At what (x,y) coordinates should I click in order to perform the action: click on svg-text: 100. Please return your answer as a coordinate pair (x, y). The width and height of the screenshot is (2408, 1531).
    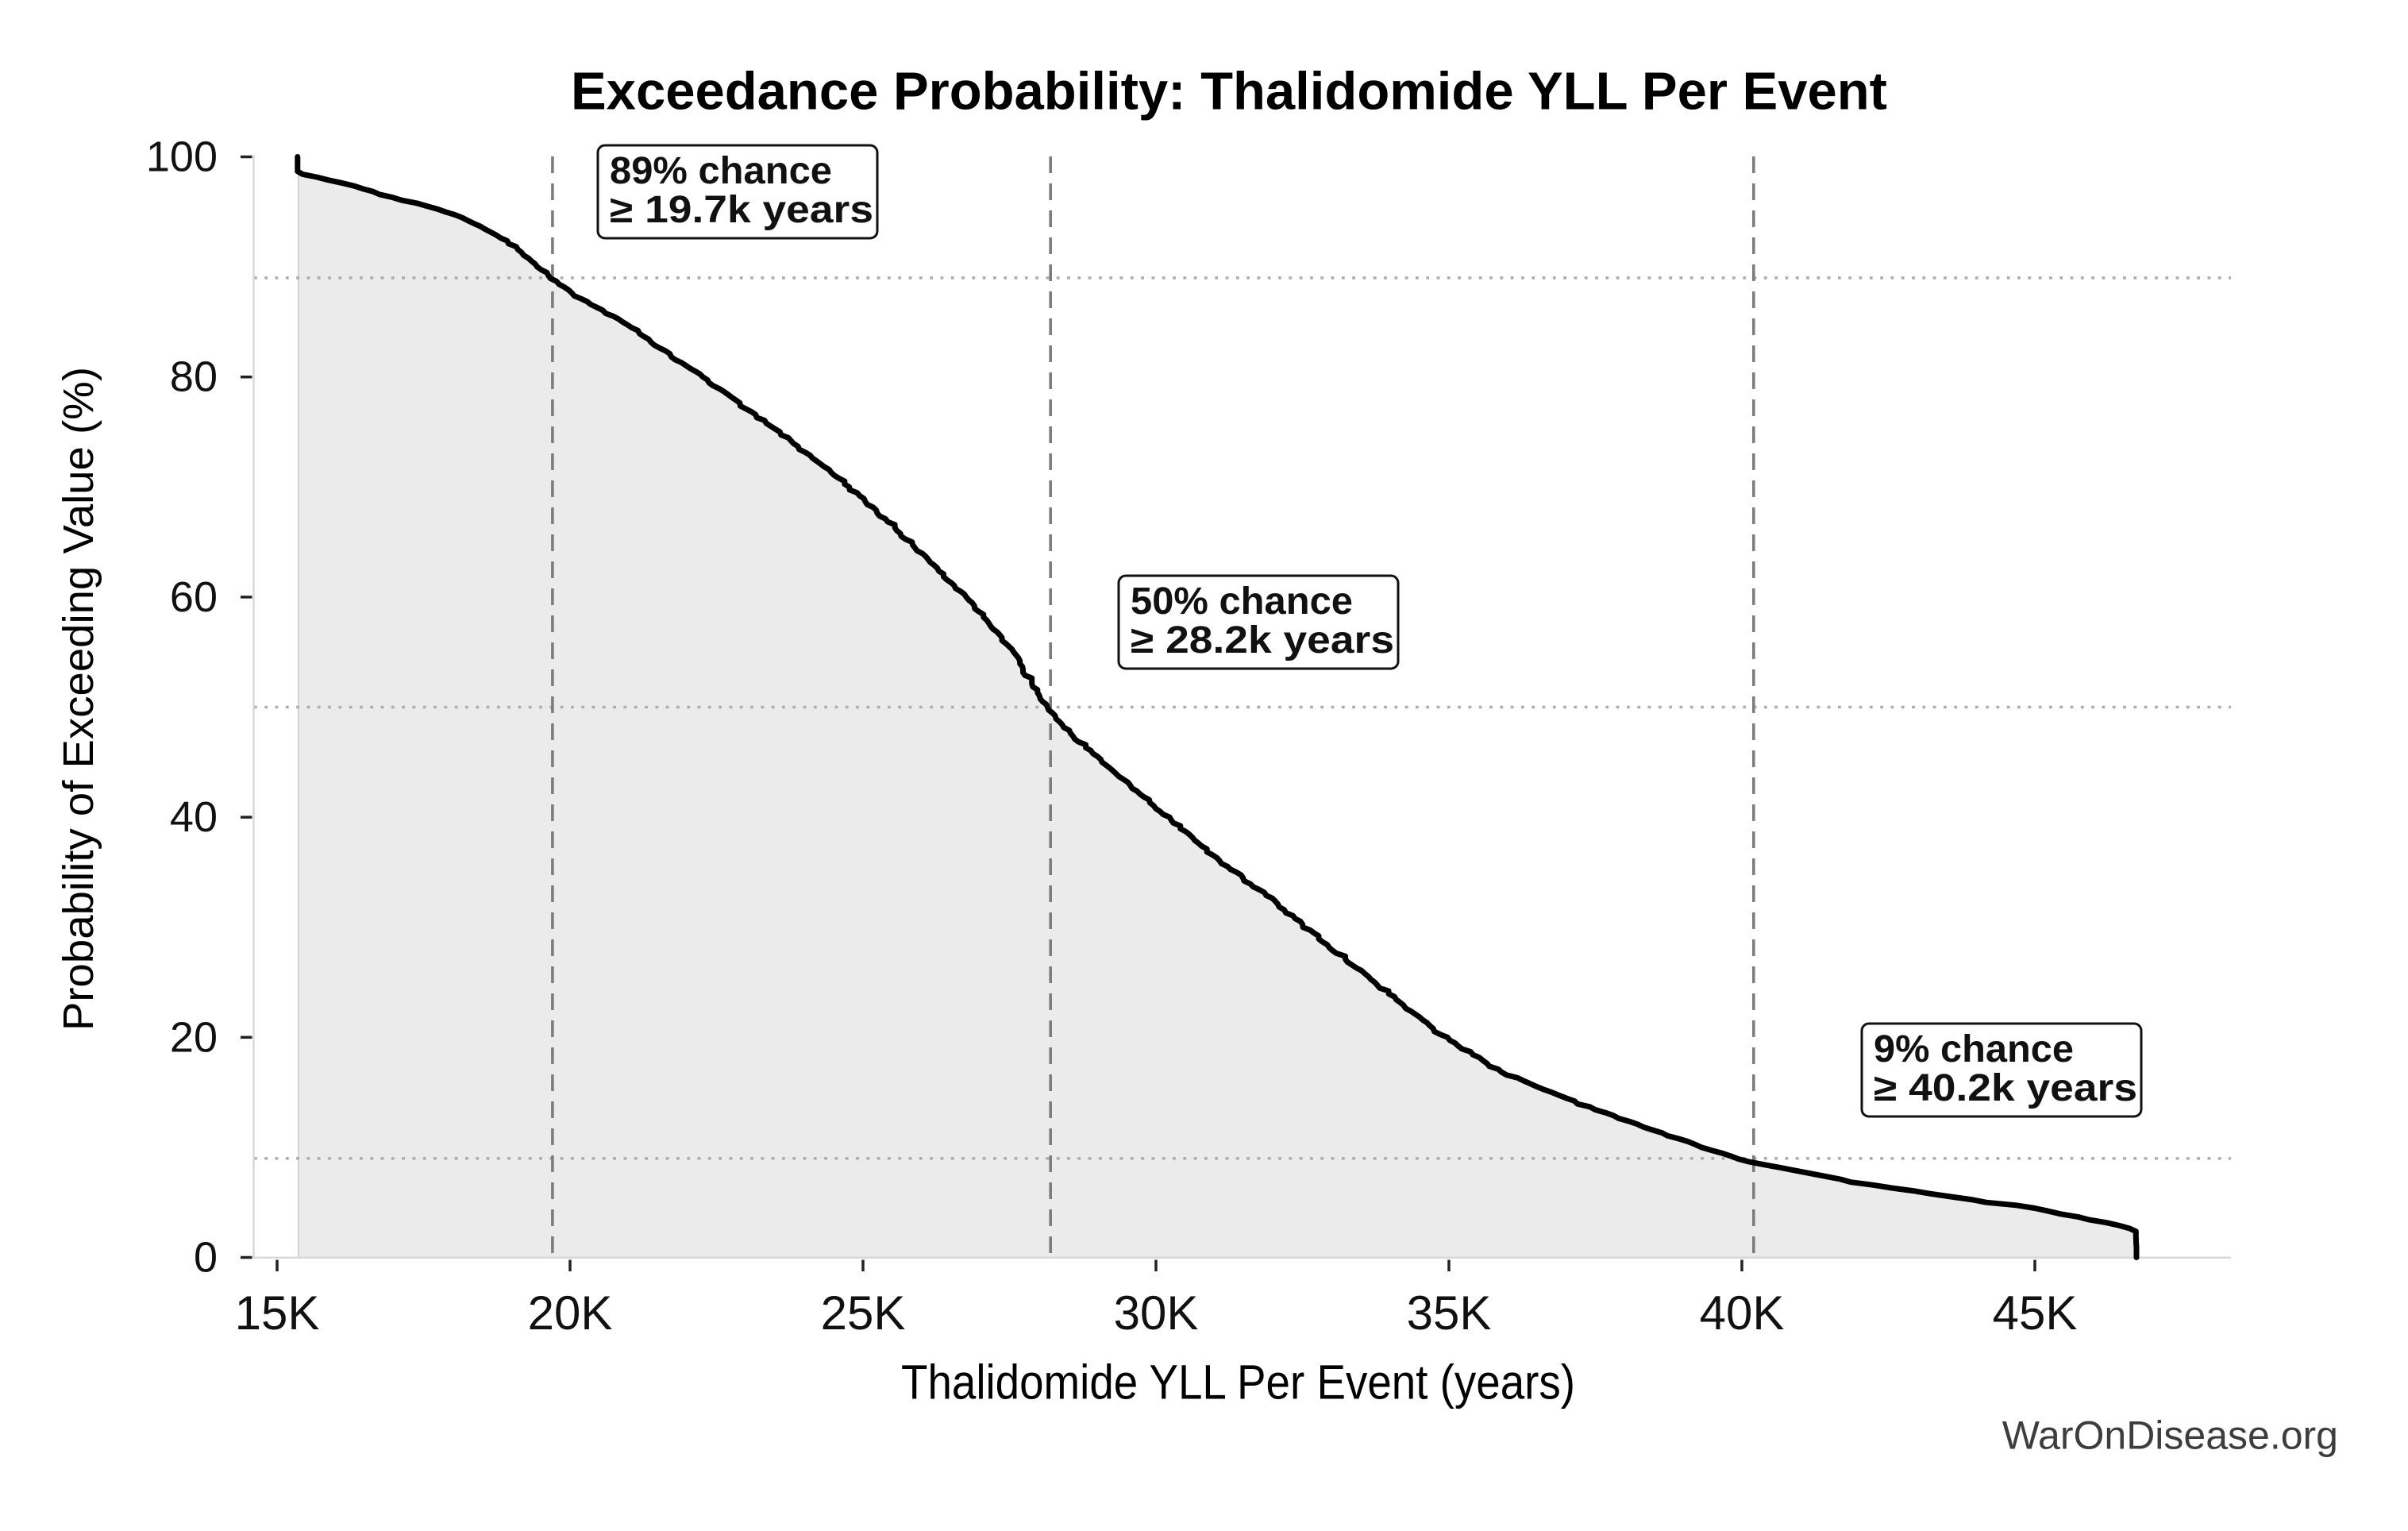
    Looking at the image, I should click on (182, 157).